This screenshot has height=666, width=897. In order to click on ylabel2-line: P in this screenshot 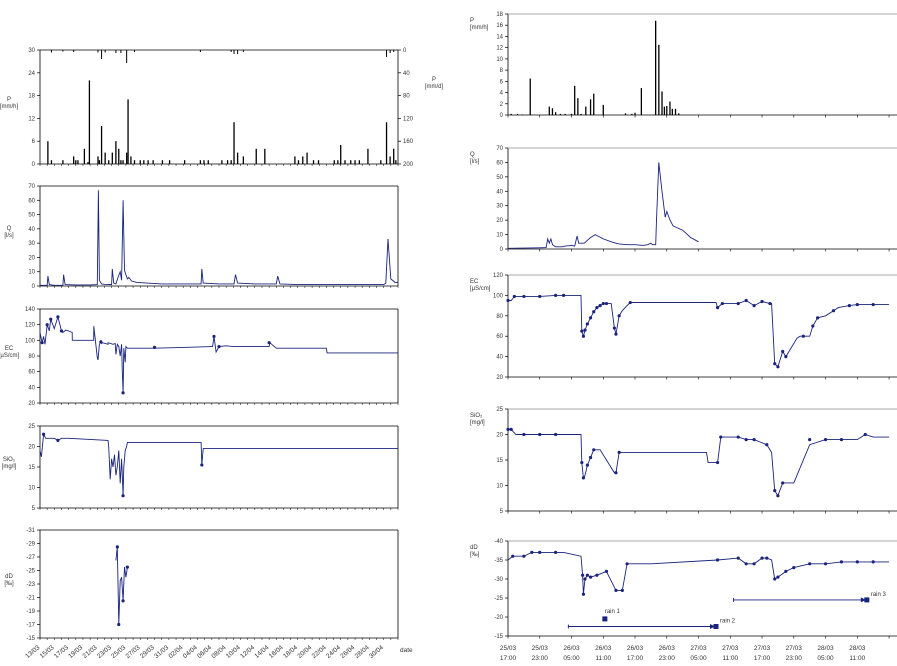, I will do `click(434, 80)`.